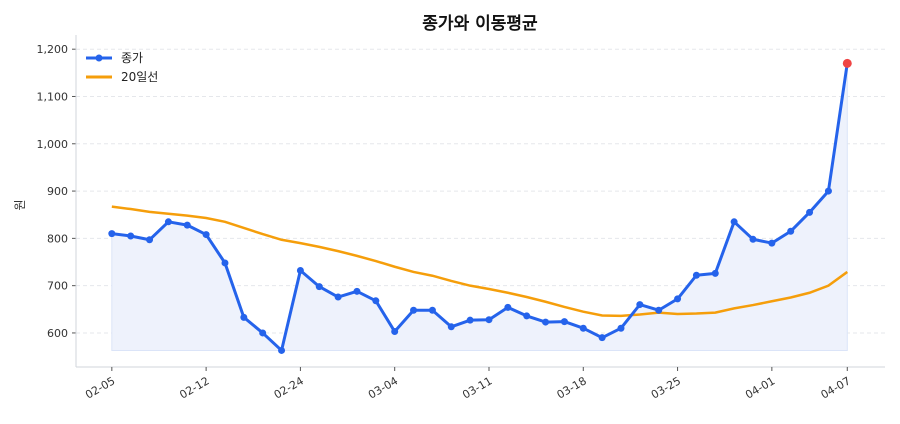  Describe the element at coordinates (57, 333) in the screenshot. I see `y-tick-label: 600` at that location.